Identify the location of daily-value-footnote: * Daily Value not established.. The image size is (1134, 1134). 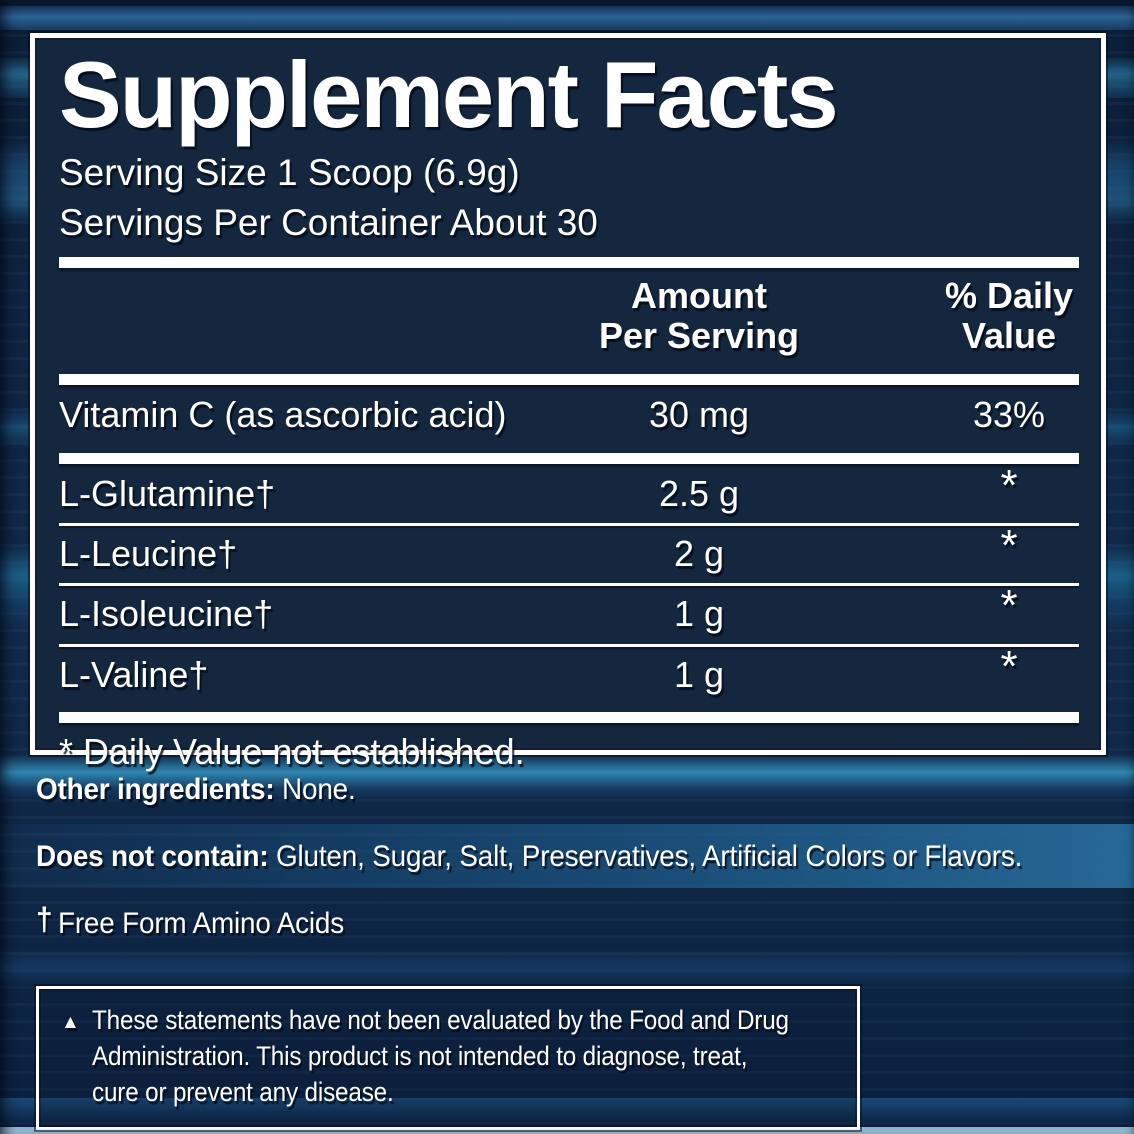
(292, 751).